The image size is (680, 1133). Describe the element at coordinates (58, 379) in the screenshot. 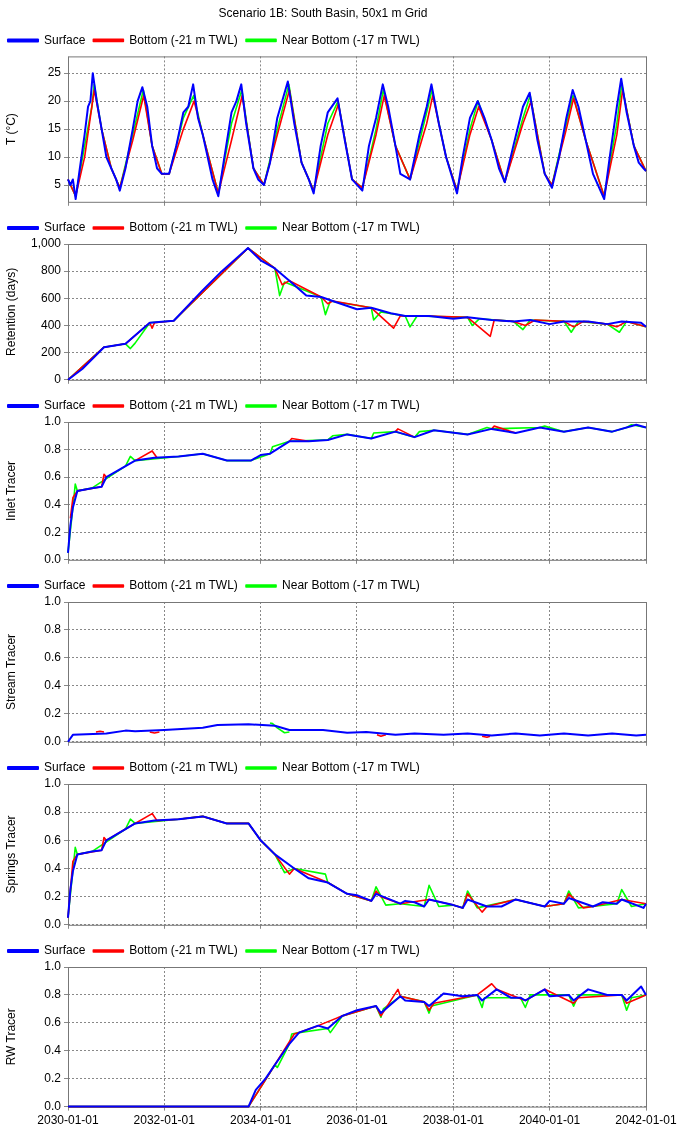

I see `y-tick-label: 0` at that location.